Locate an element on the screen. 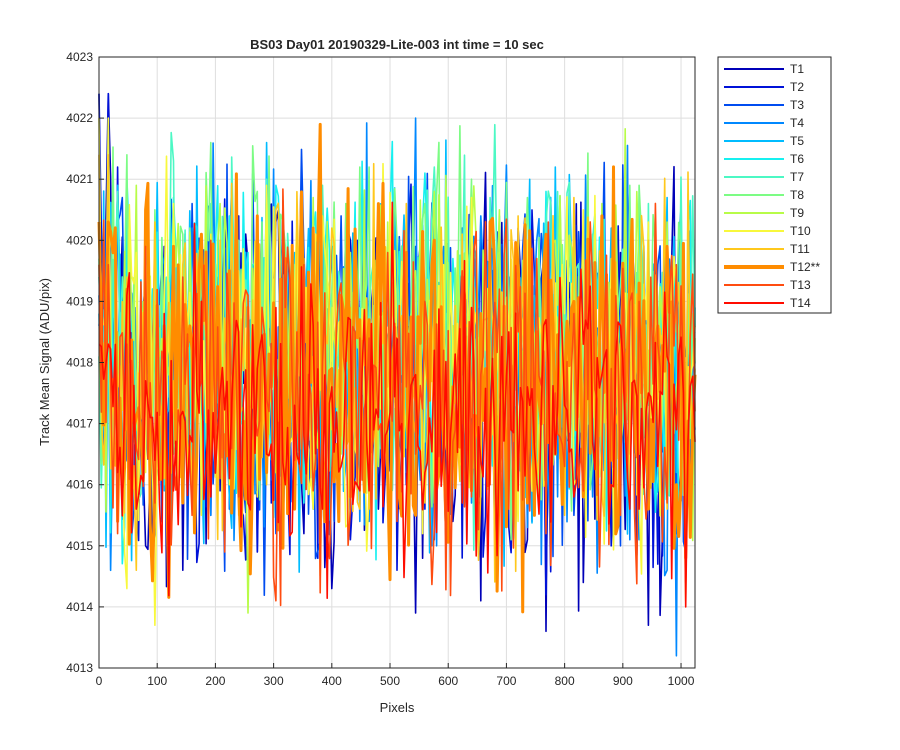 The height and width of the screenshot is (750, 900). x-tick-label: 100 is located at coordinates (157, 681).